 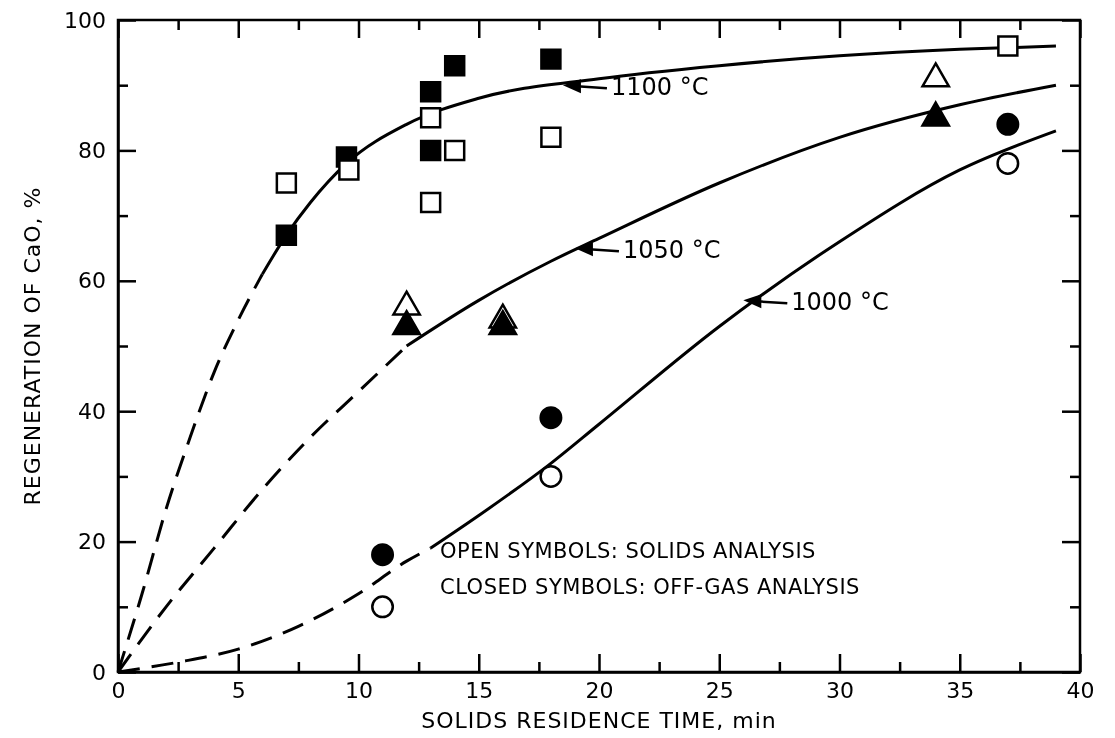 What do you see at coordinates (92, 281) in the screenshot?
I see `y-tick-label: 60` at bounding box center [92, 281].